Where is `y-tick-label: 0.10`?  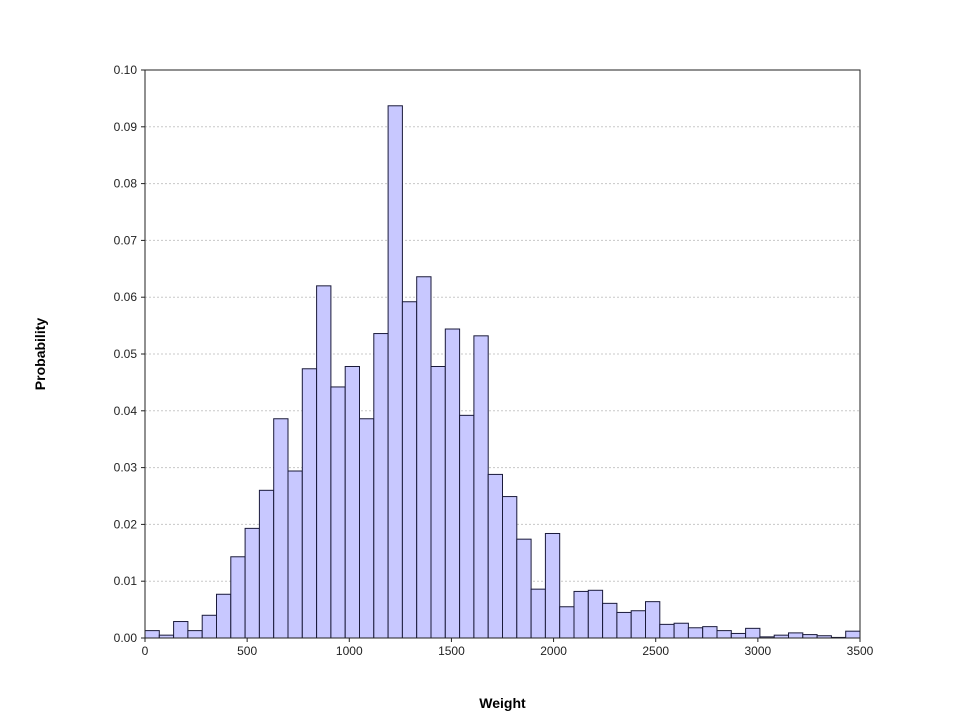 y-tick-label: 0.10 is located at coordinates (126, 70).